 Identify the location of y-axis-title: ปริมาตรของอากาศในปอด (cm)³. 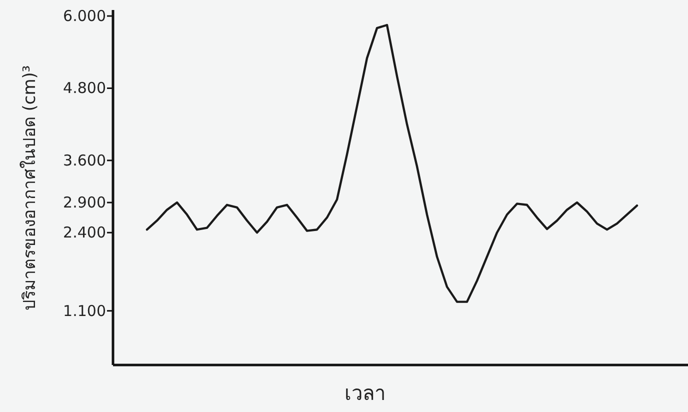
(29, 188).